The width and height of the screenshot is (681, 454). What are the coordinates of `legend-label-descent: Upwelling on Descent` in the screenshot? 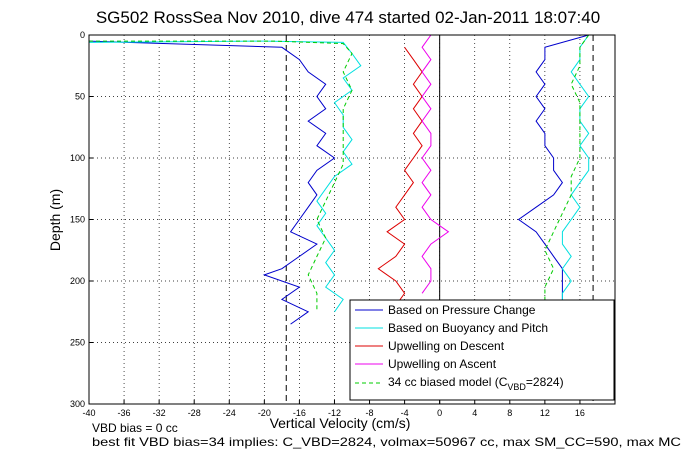 It's located at (446, 346).